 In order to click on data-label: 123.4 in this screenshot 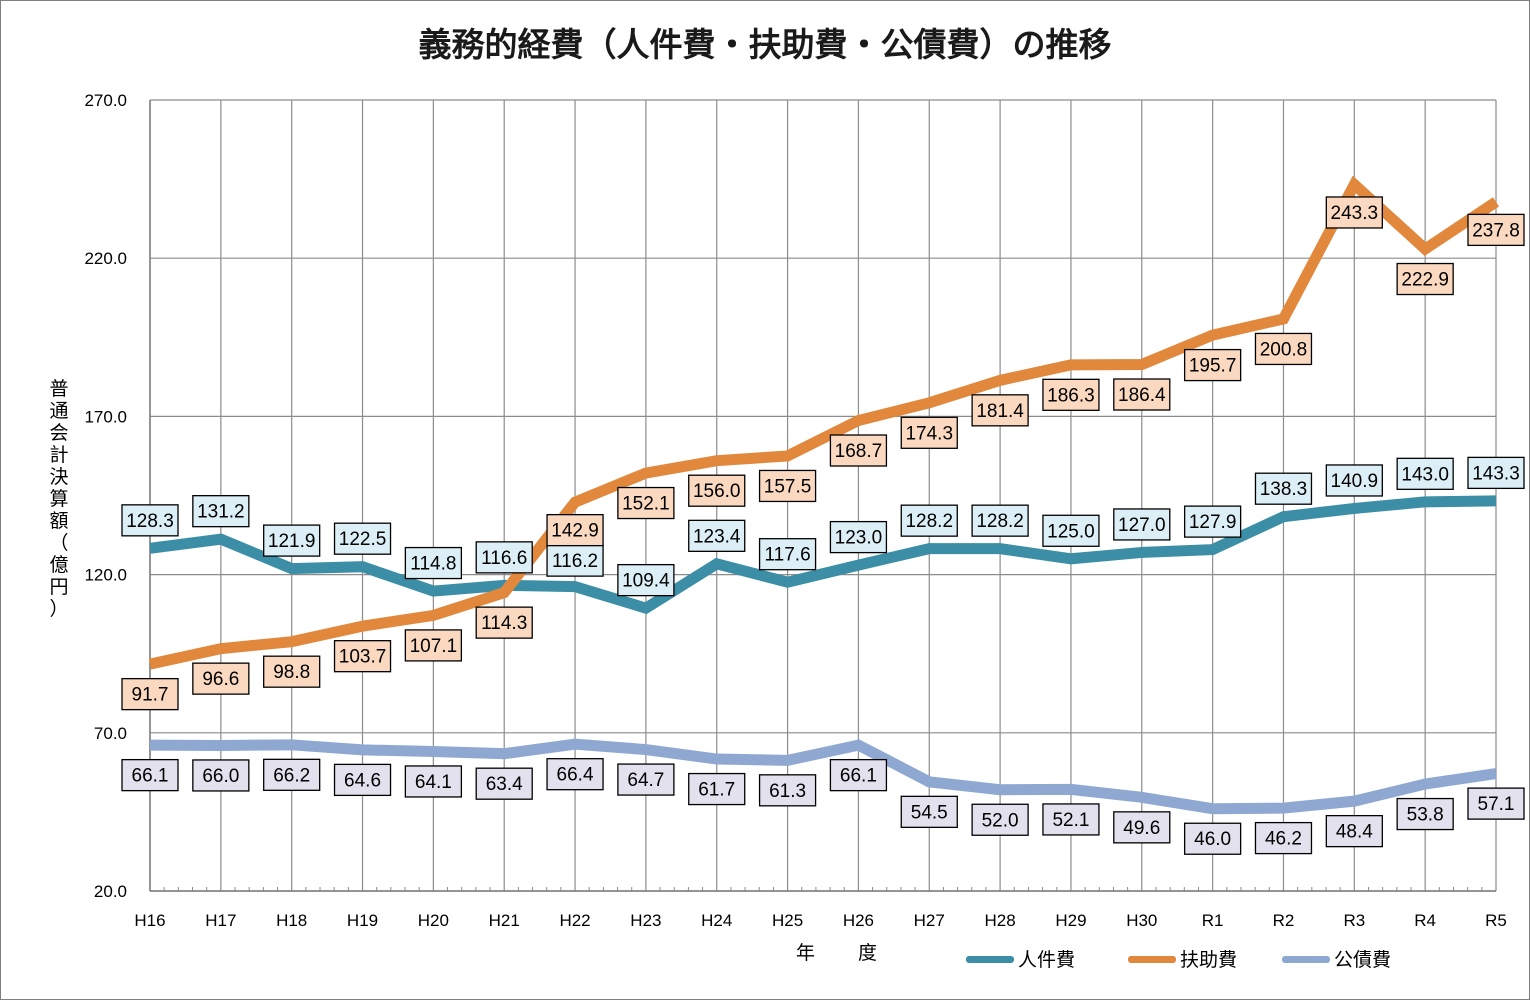, I will do `click(717, 536)`.